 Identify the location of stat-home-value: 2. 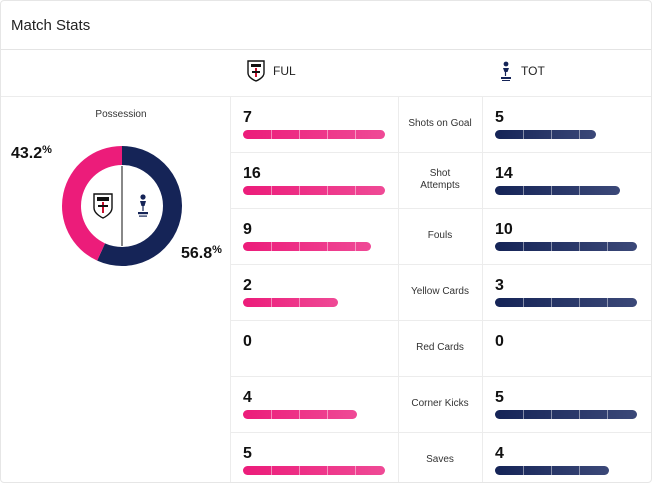
(247, 285).